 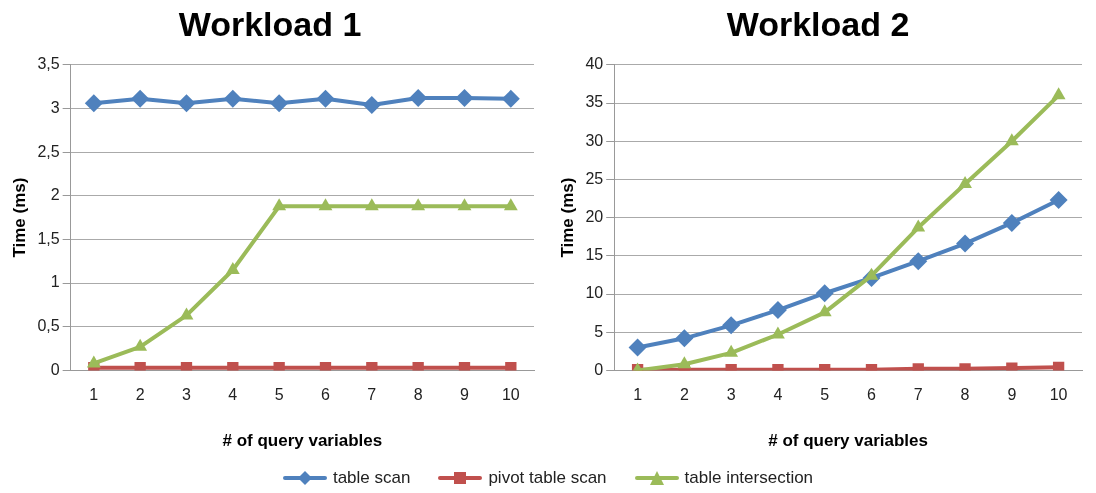 What do you see at coordinates (48, 151) in the screenshot?
I see `y-tick-label: 2,5` at bounding box center [48, 151].